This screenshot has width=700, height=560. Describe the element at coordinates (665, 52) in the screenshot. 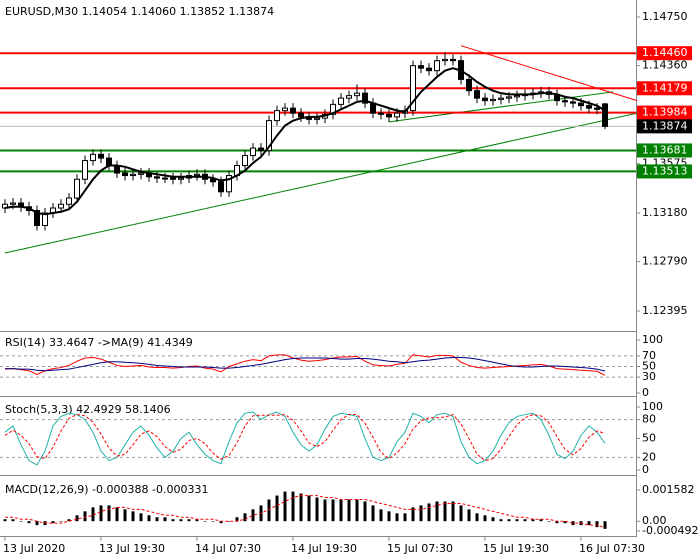

I see `level-label: 1.14460` at that location.